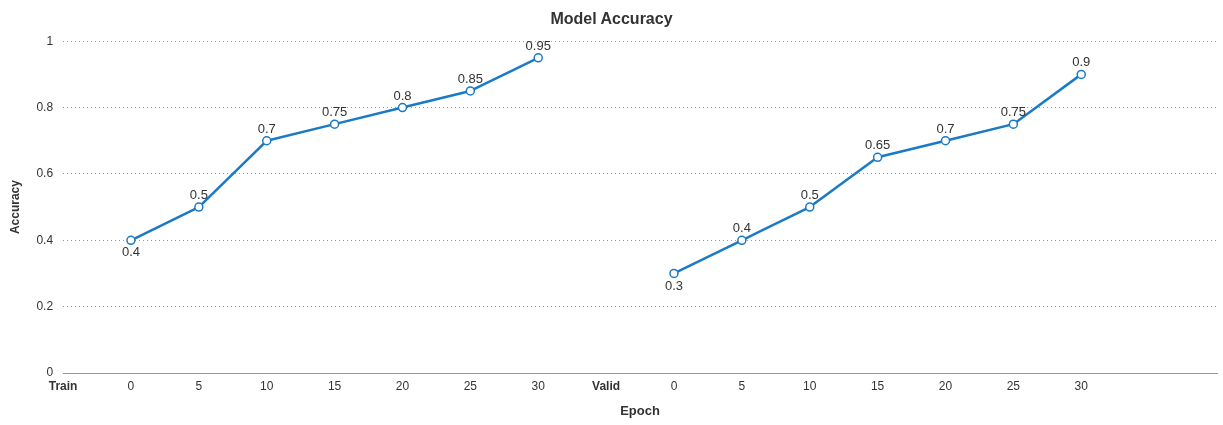 The height and width of the screenshot is (425, 1223). What do you see at coordinates (45, 239) in the screenshot?
I see `y-tick-label: 0.4` at bounding box center [45, 239].